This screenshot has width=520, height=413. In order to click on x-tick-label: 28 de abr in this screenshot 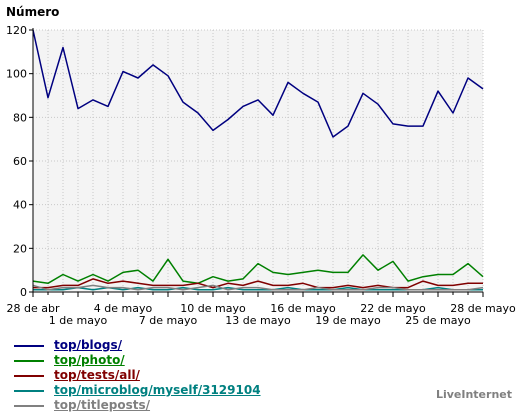, I will do `click(33, 308)`.